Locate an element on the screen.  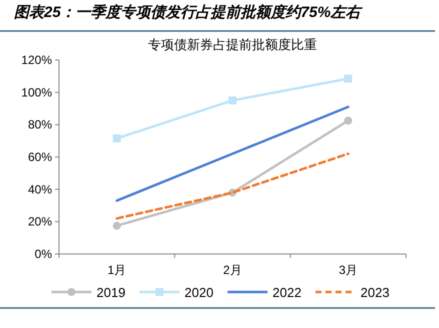
y-tick-label: 0% is located at coordinates (43, 254).